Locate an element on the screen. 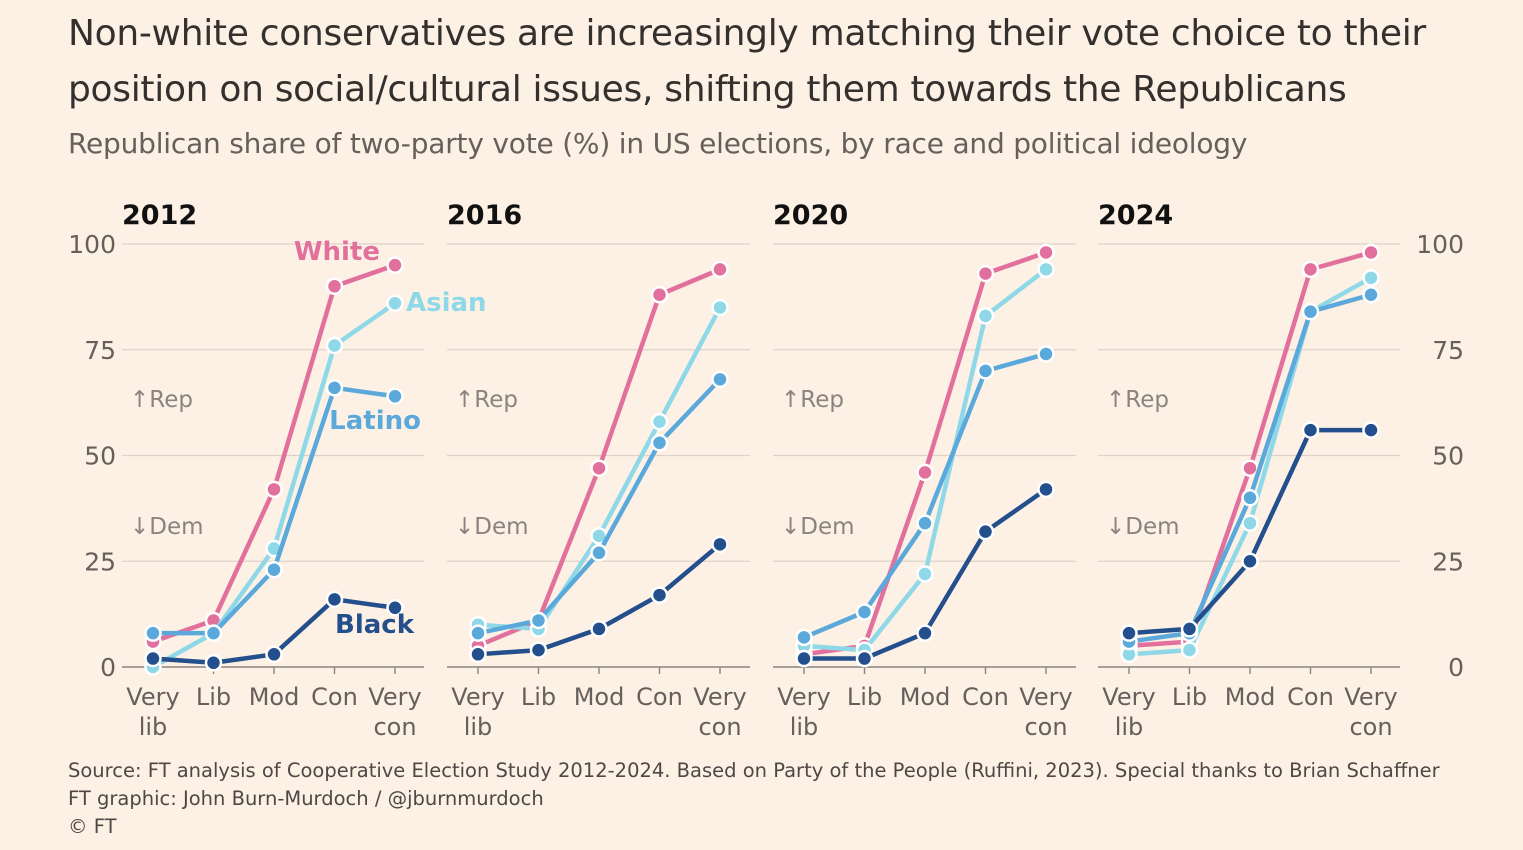 This screenshot has height=850, width=1523. panel-title-2020: 2020 is located at coordinates (810, 215).